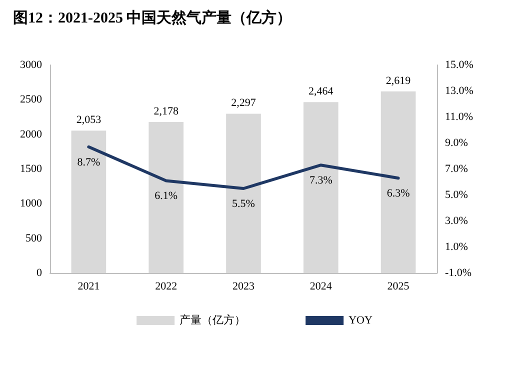  I want to click on data-label: 6.3%, so click(398, 194).